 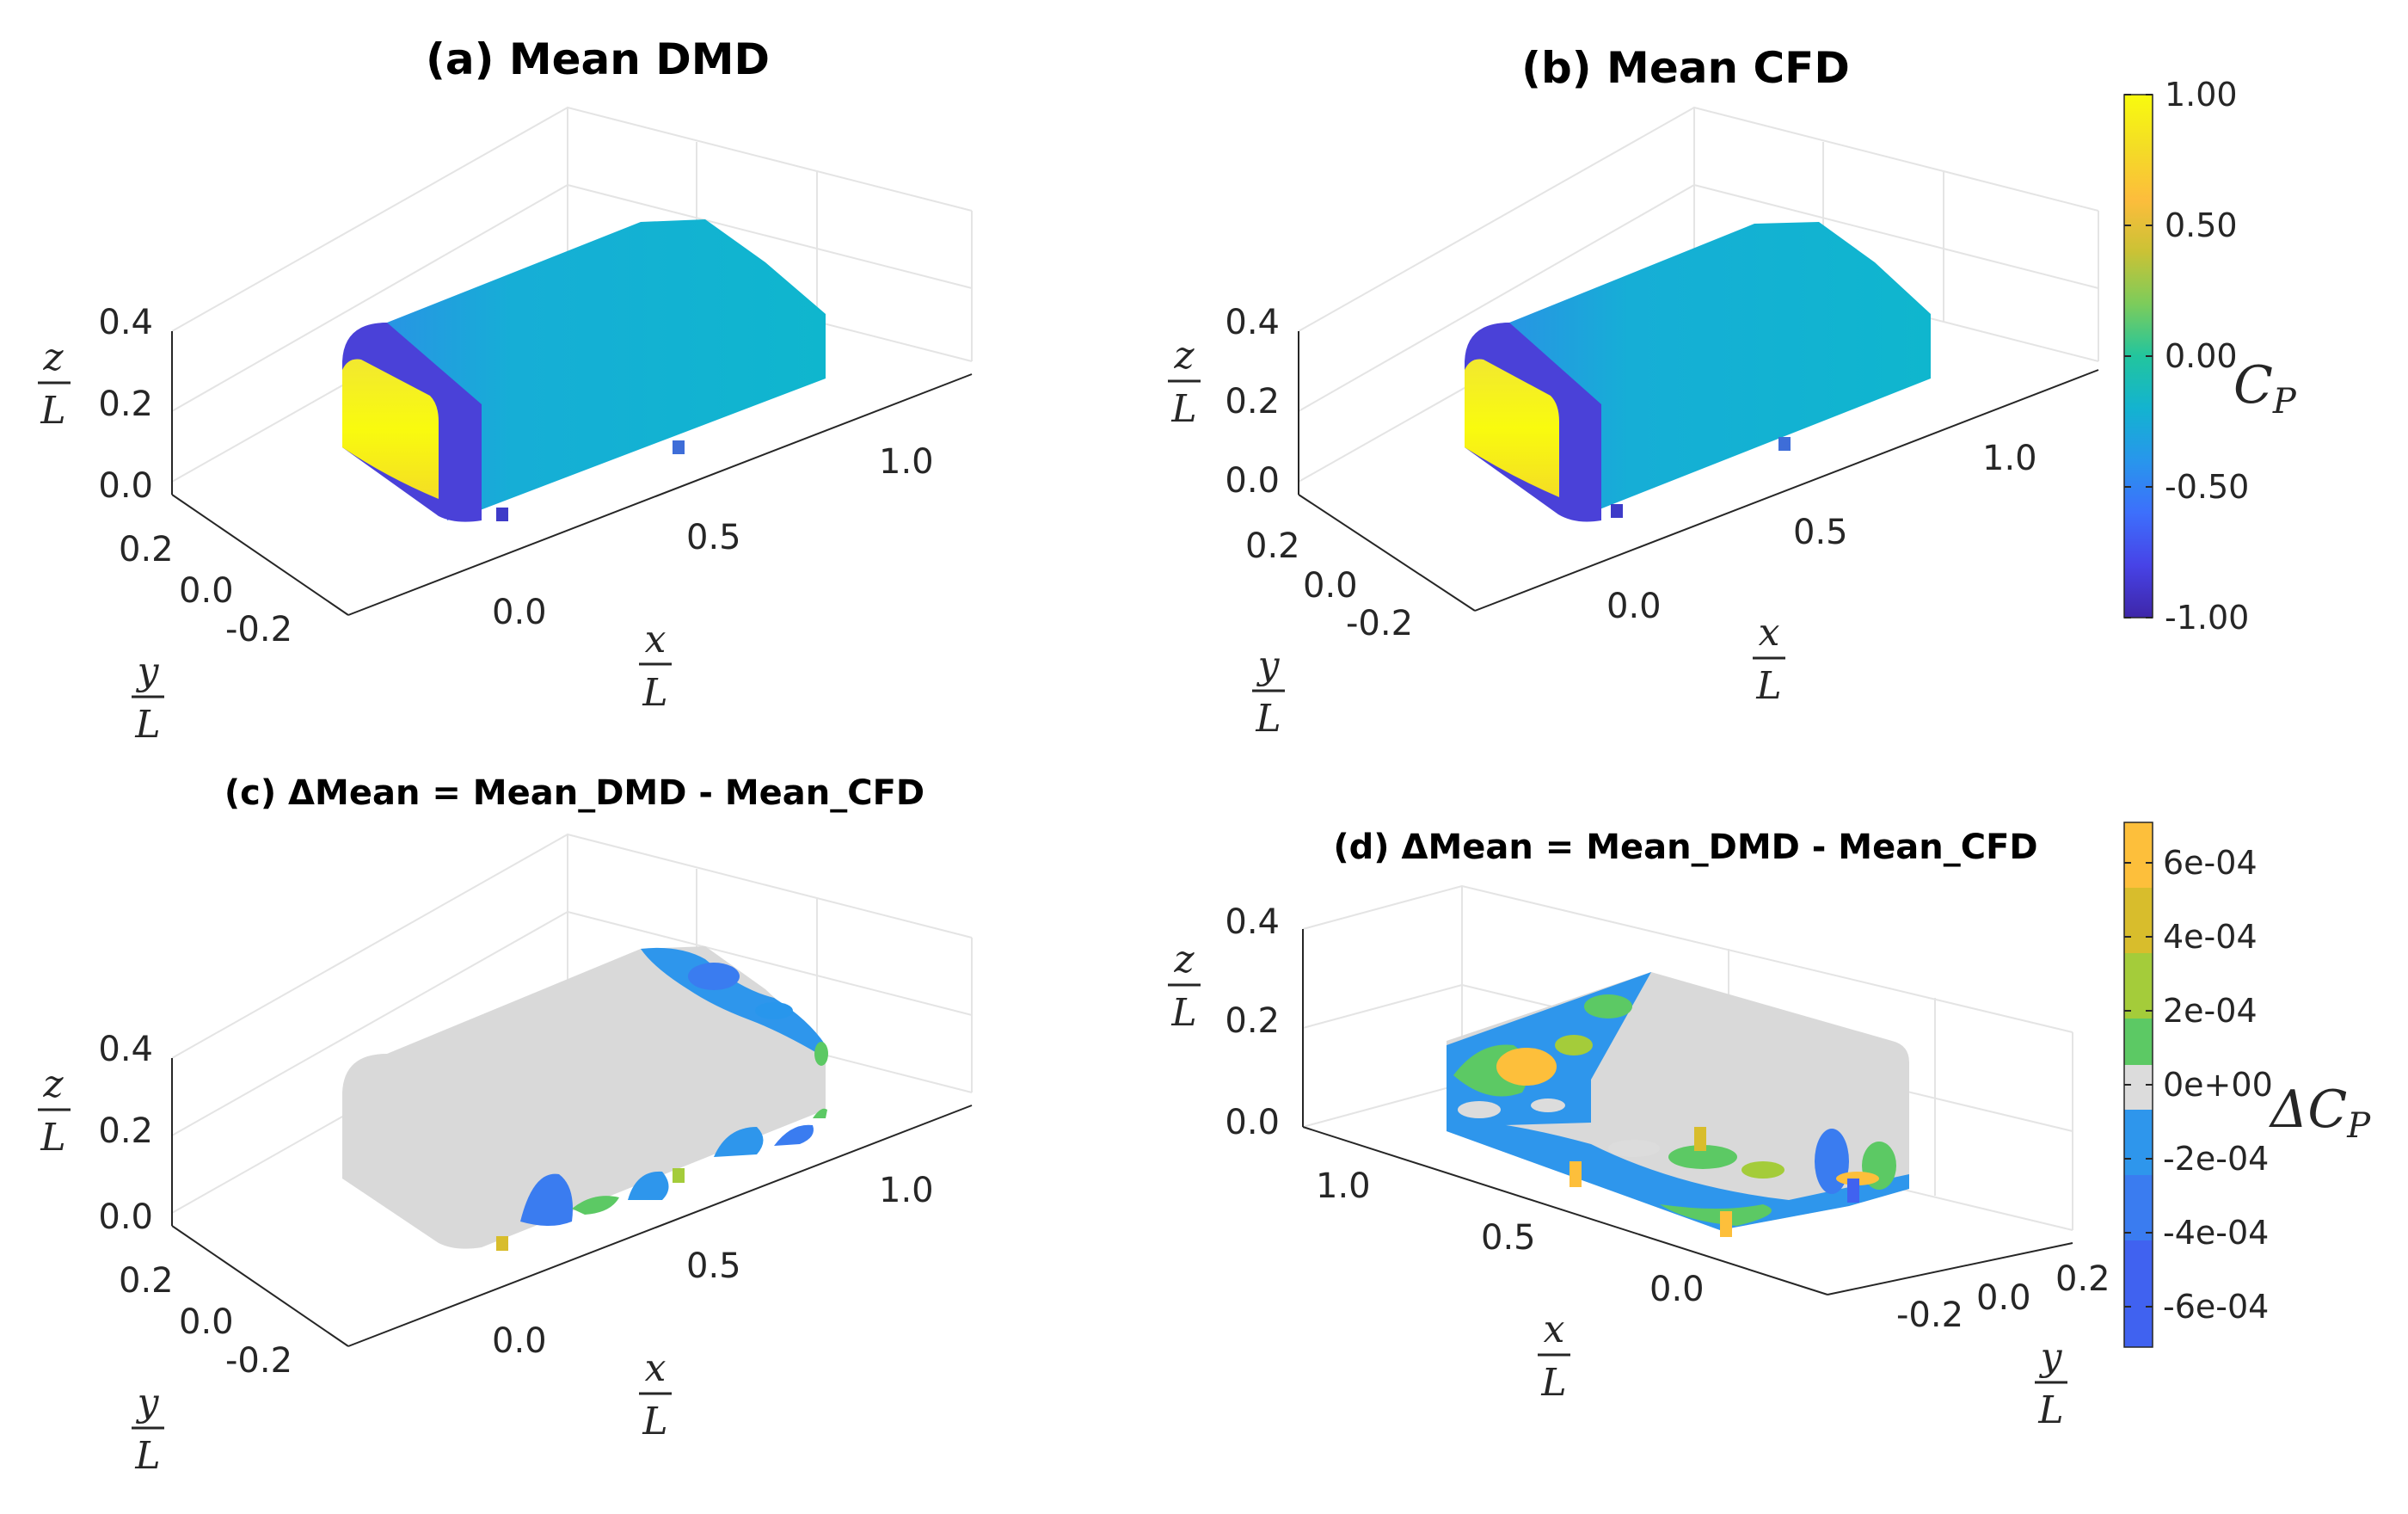 I want to click on colorbar-tick-label: 4e-04, so click(x=2210, y=937).